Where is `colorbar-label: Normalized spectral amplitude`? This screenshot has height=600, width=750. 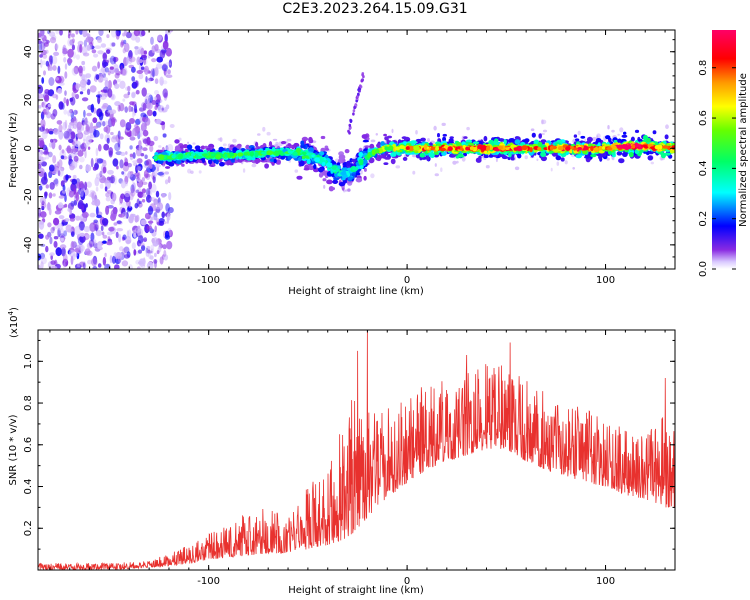 colorbar-label: Normalized spectral amplitude is located at coordinates (743, 150).